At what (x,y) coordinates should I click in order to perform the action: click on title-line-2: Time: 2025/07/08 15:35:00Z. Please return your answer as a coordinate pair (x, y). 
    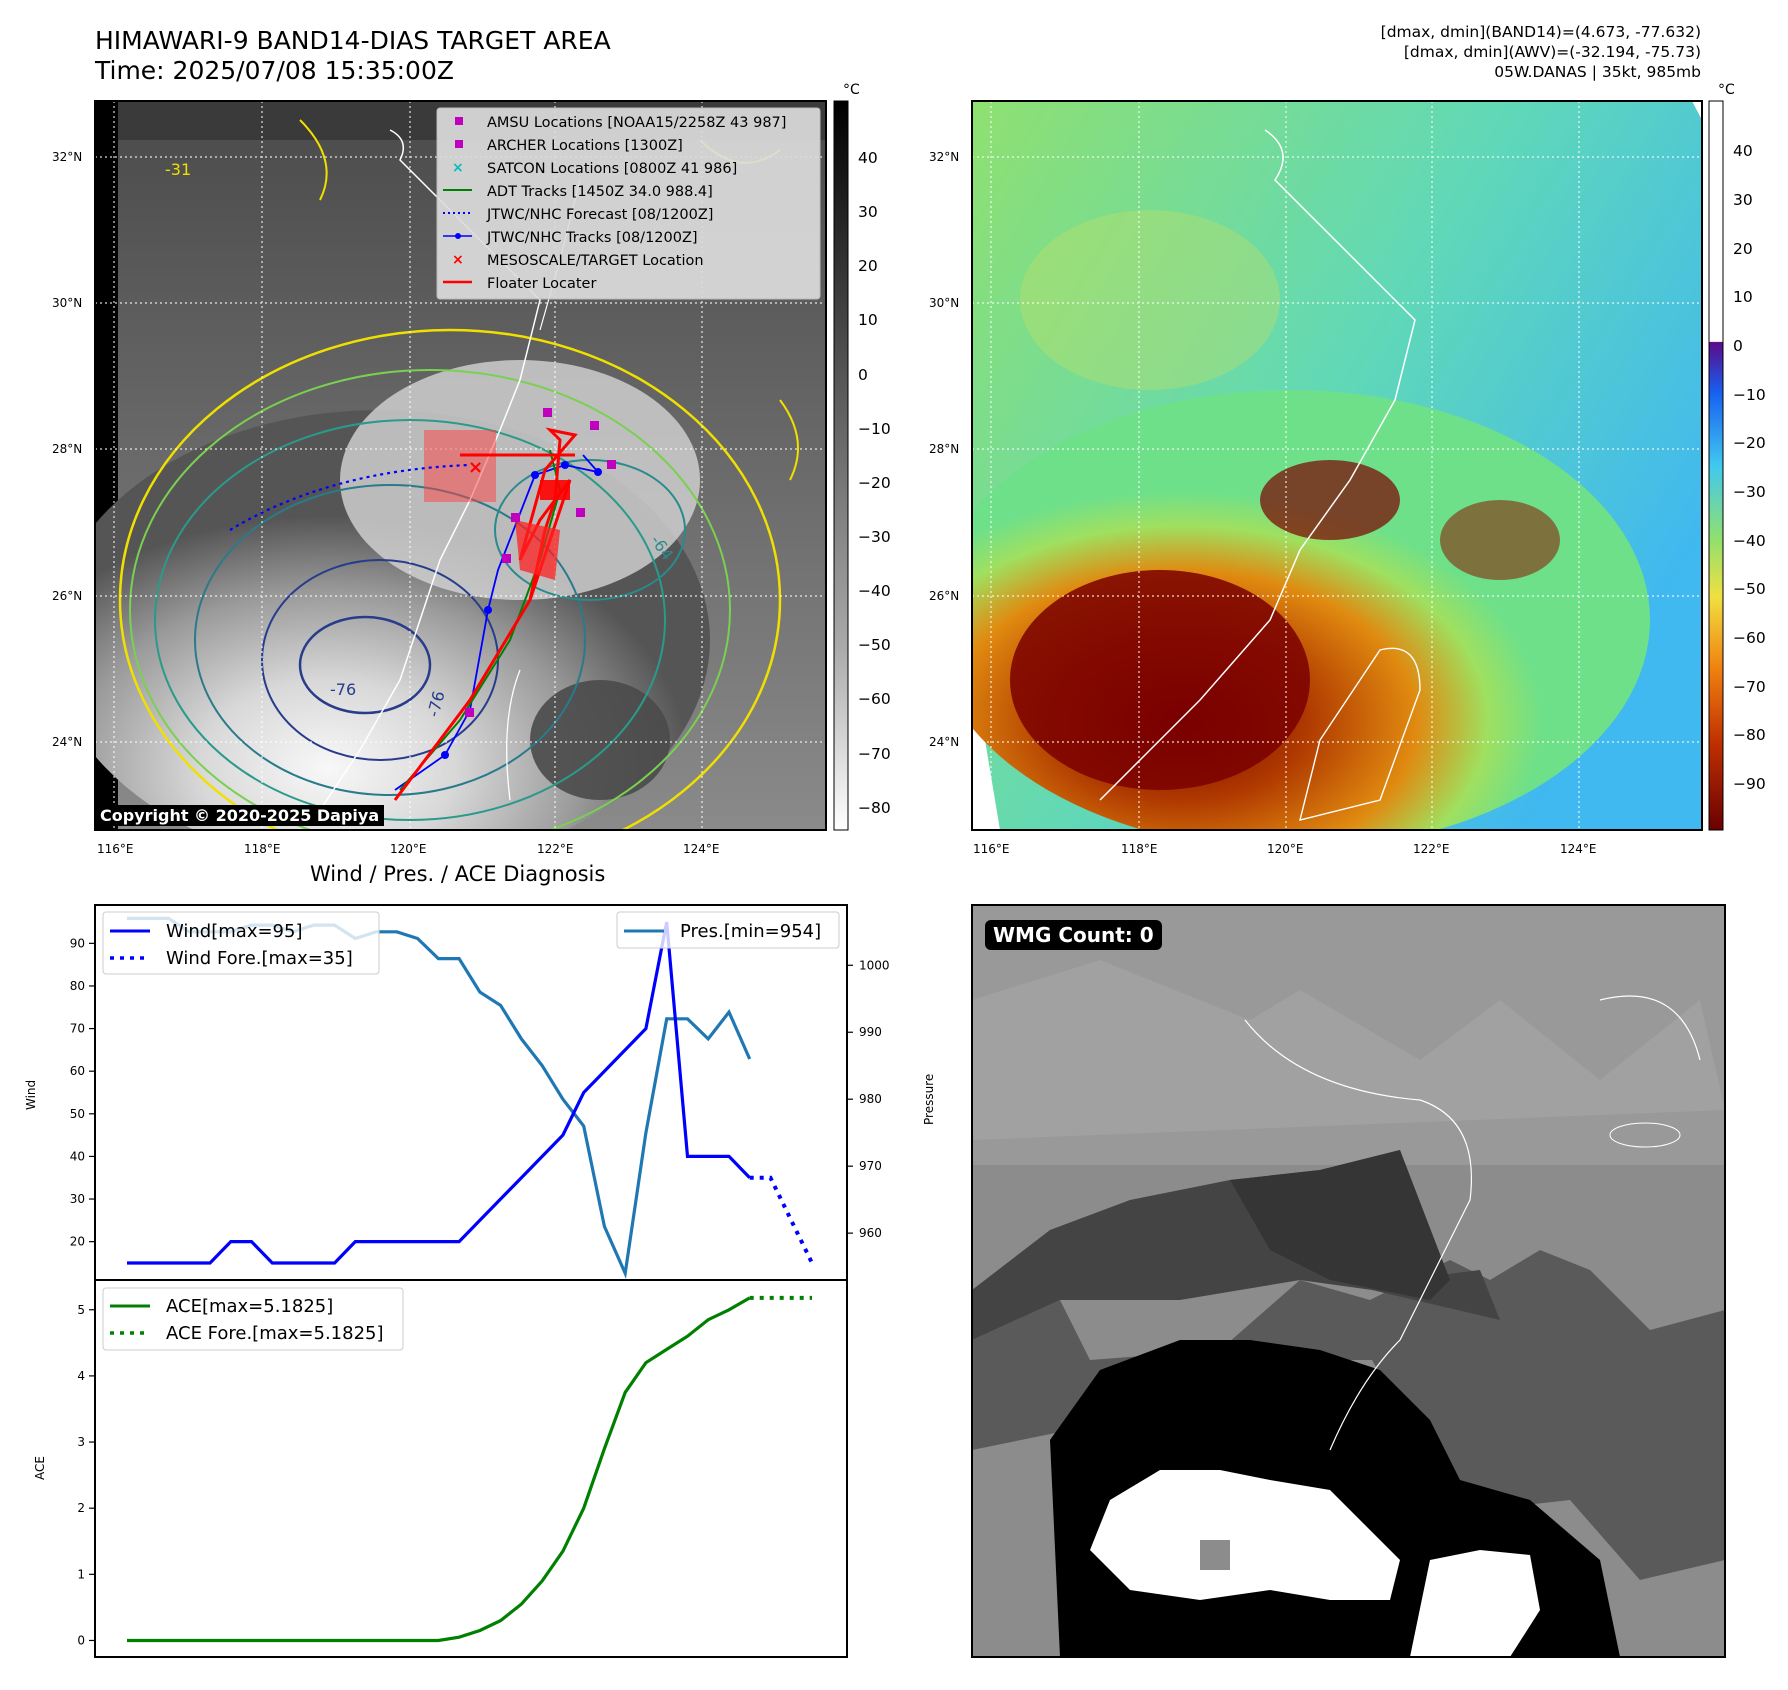
    Looking at the image, I should click on (274, 70).